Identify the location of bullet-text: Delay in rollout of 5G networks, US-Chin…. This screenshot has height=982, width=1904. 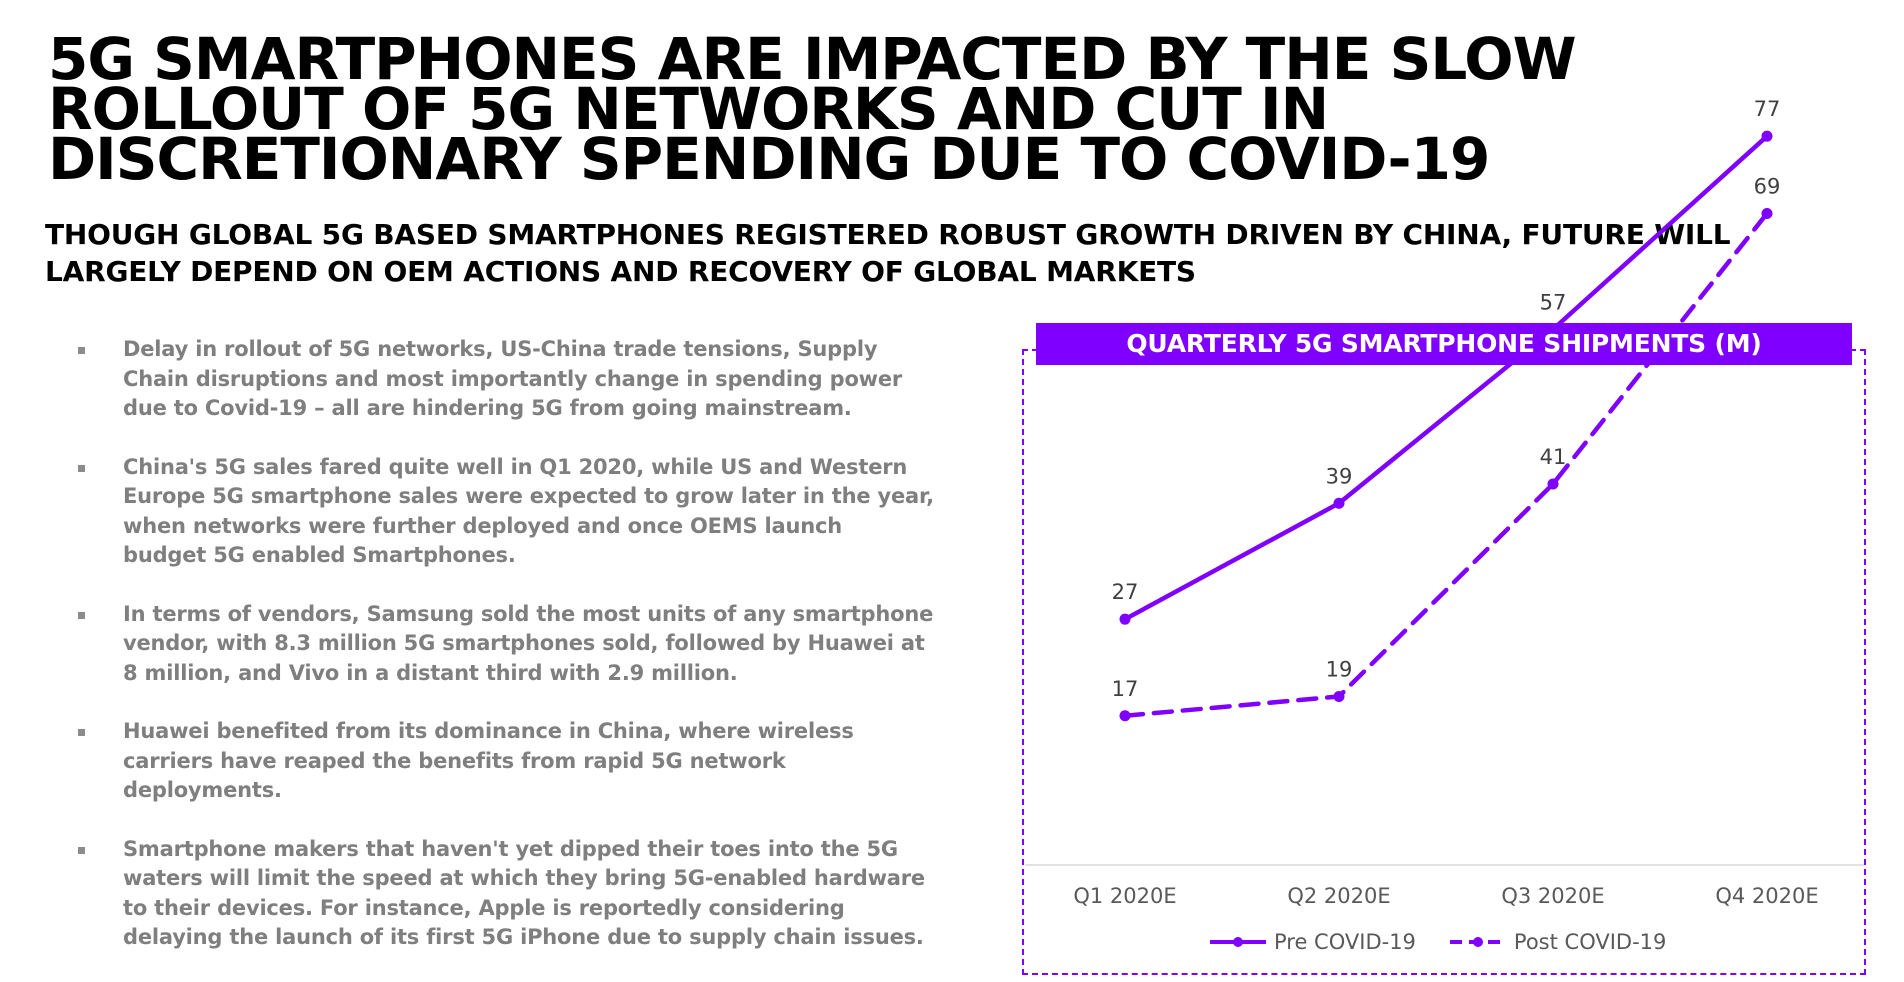
(513, 378).